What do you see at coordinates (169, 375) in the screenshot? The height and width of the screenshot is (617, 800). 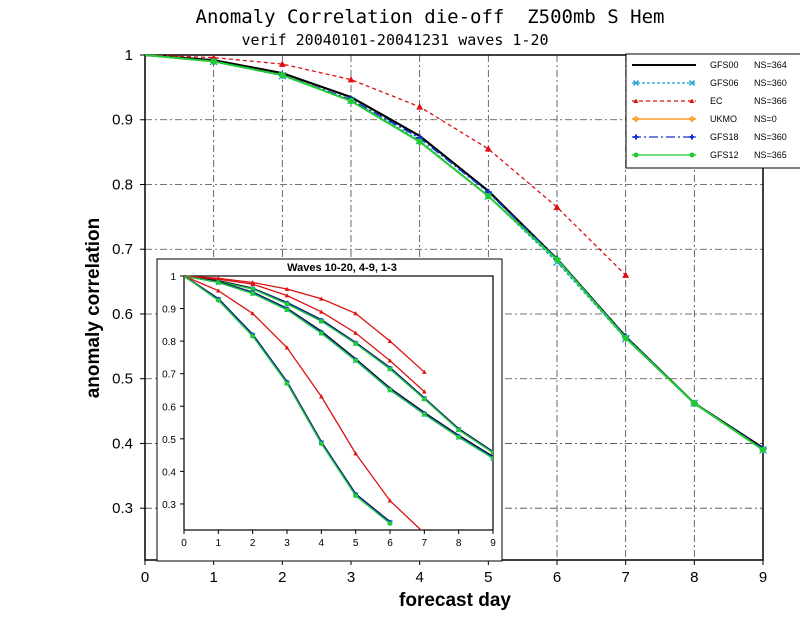 I see `inset-y-tick-label: 0.7` at bounding box center [169, 375].